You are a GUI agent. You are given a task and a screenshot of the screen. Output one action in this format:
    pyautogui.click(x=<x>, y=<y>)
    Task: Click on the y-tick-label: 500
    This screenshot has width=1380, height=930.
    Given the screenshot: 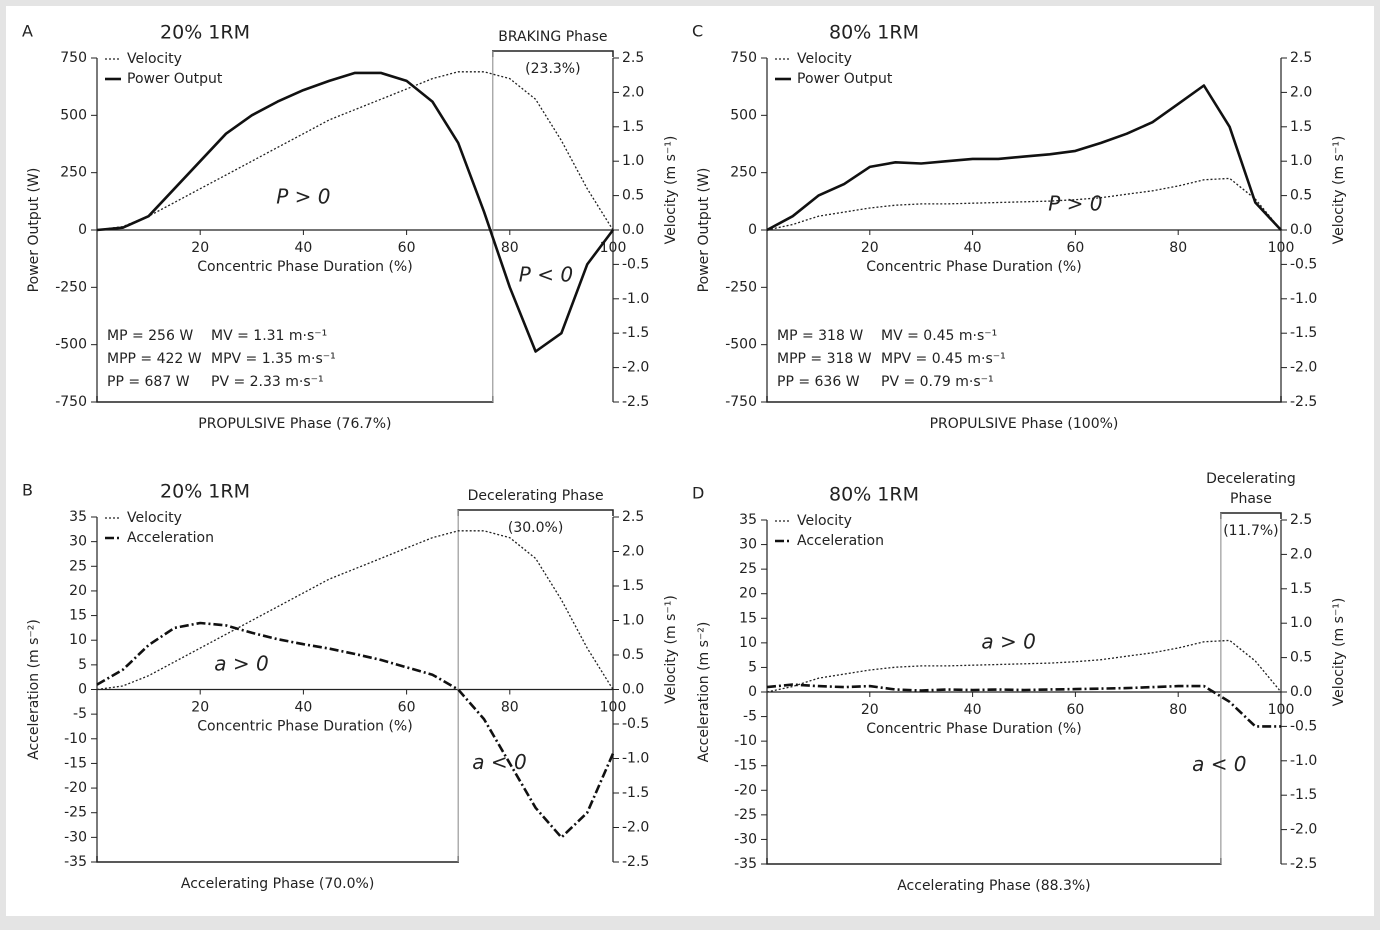 What is the action you would take?
    pyautogui.click(x=73, y=115)
    